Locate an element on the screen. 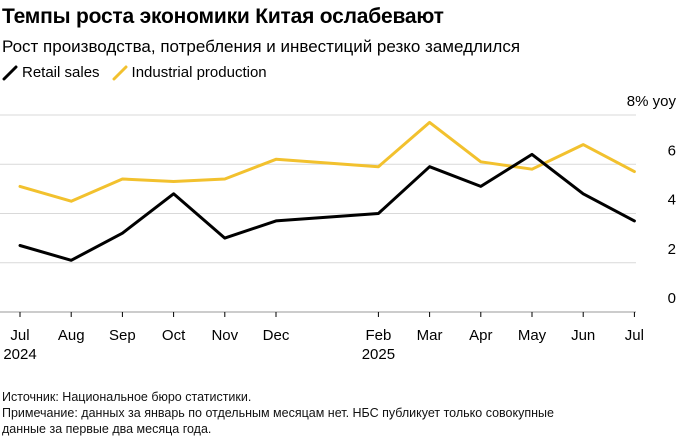 The width and height of the screenshot is (679, 443). x-tick-label: May is located at coordinates (532, 335).